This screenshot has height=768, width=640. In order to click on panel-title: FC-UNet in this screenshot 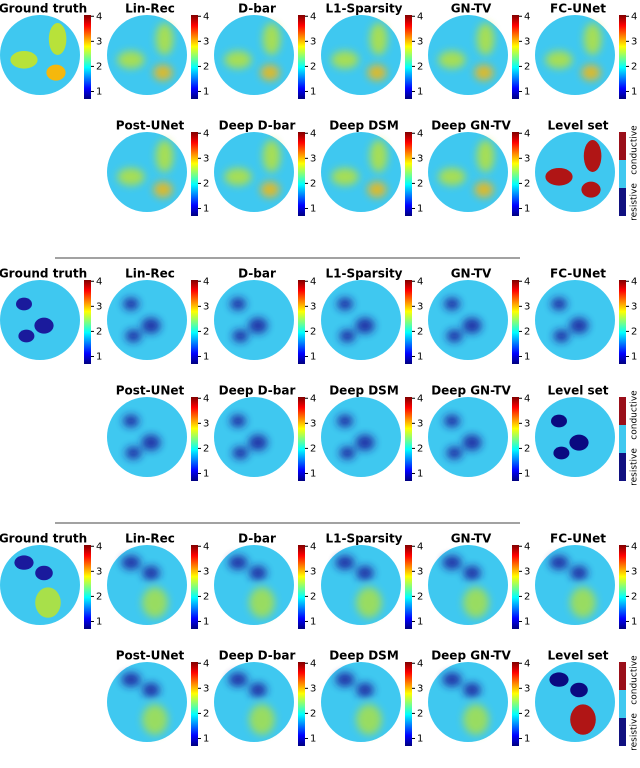, I will do `click(578, 274)`.